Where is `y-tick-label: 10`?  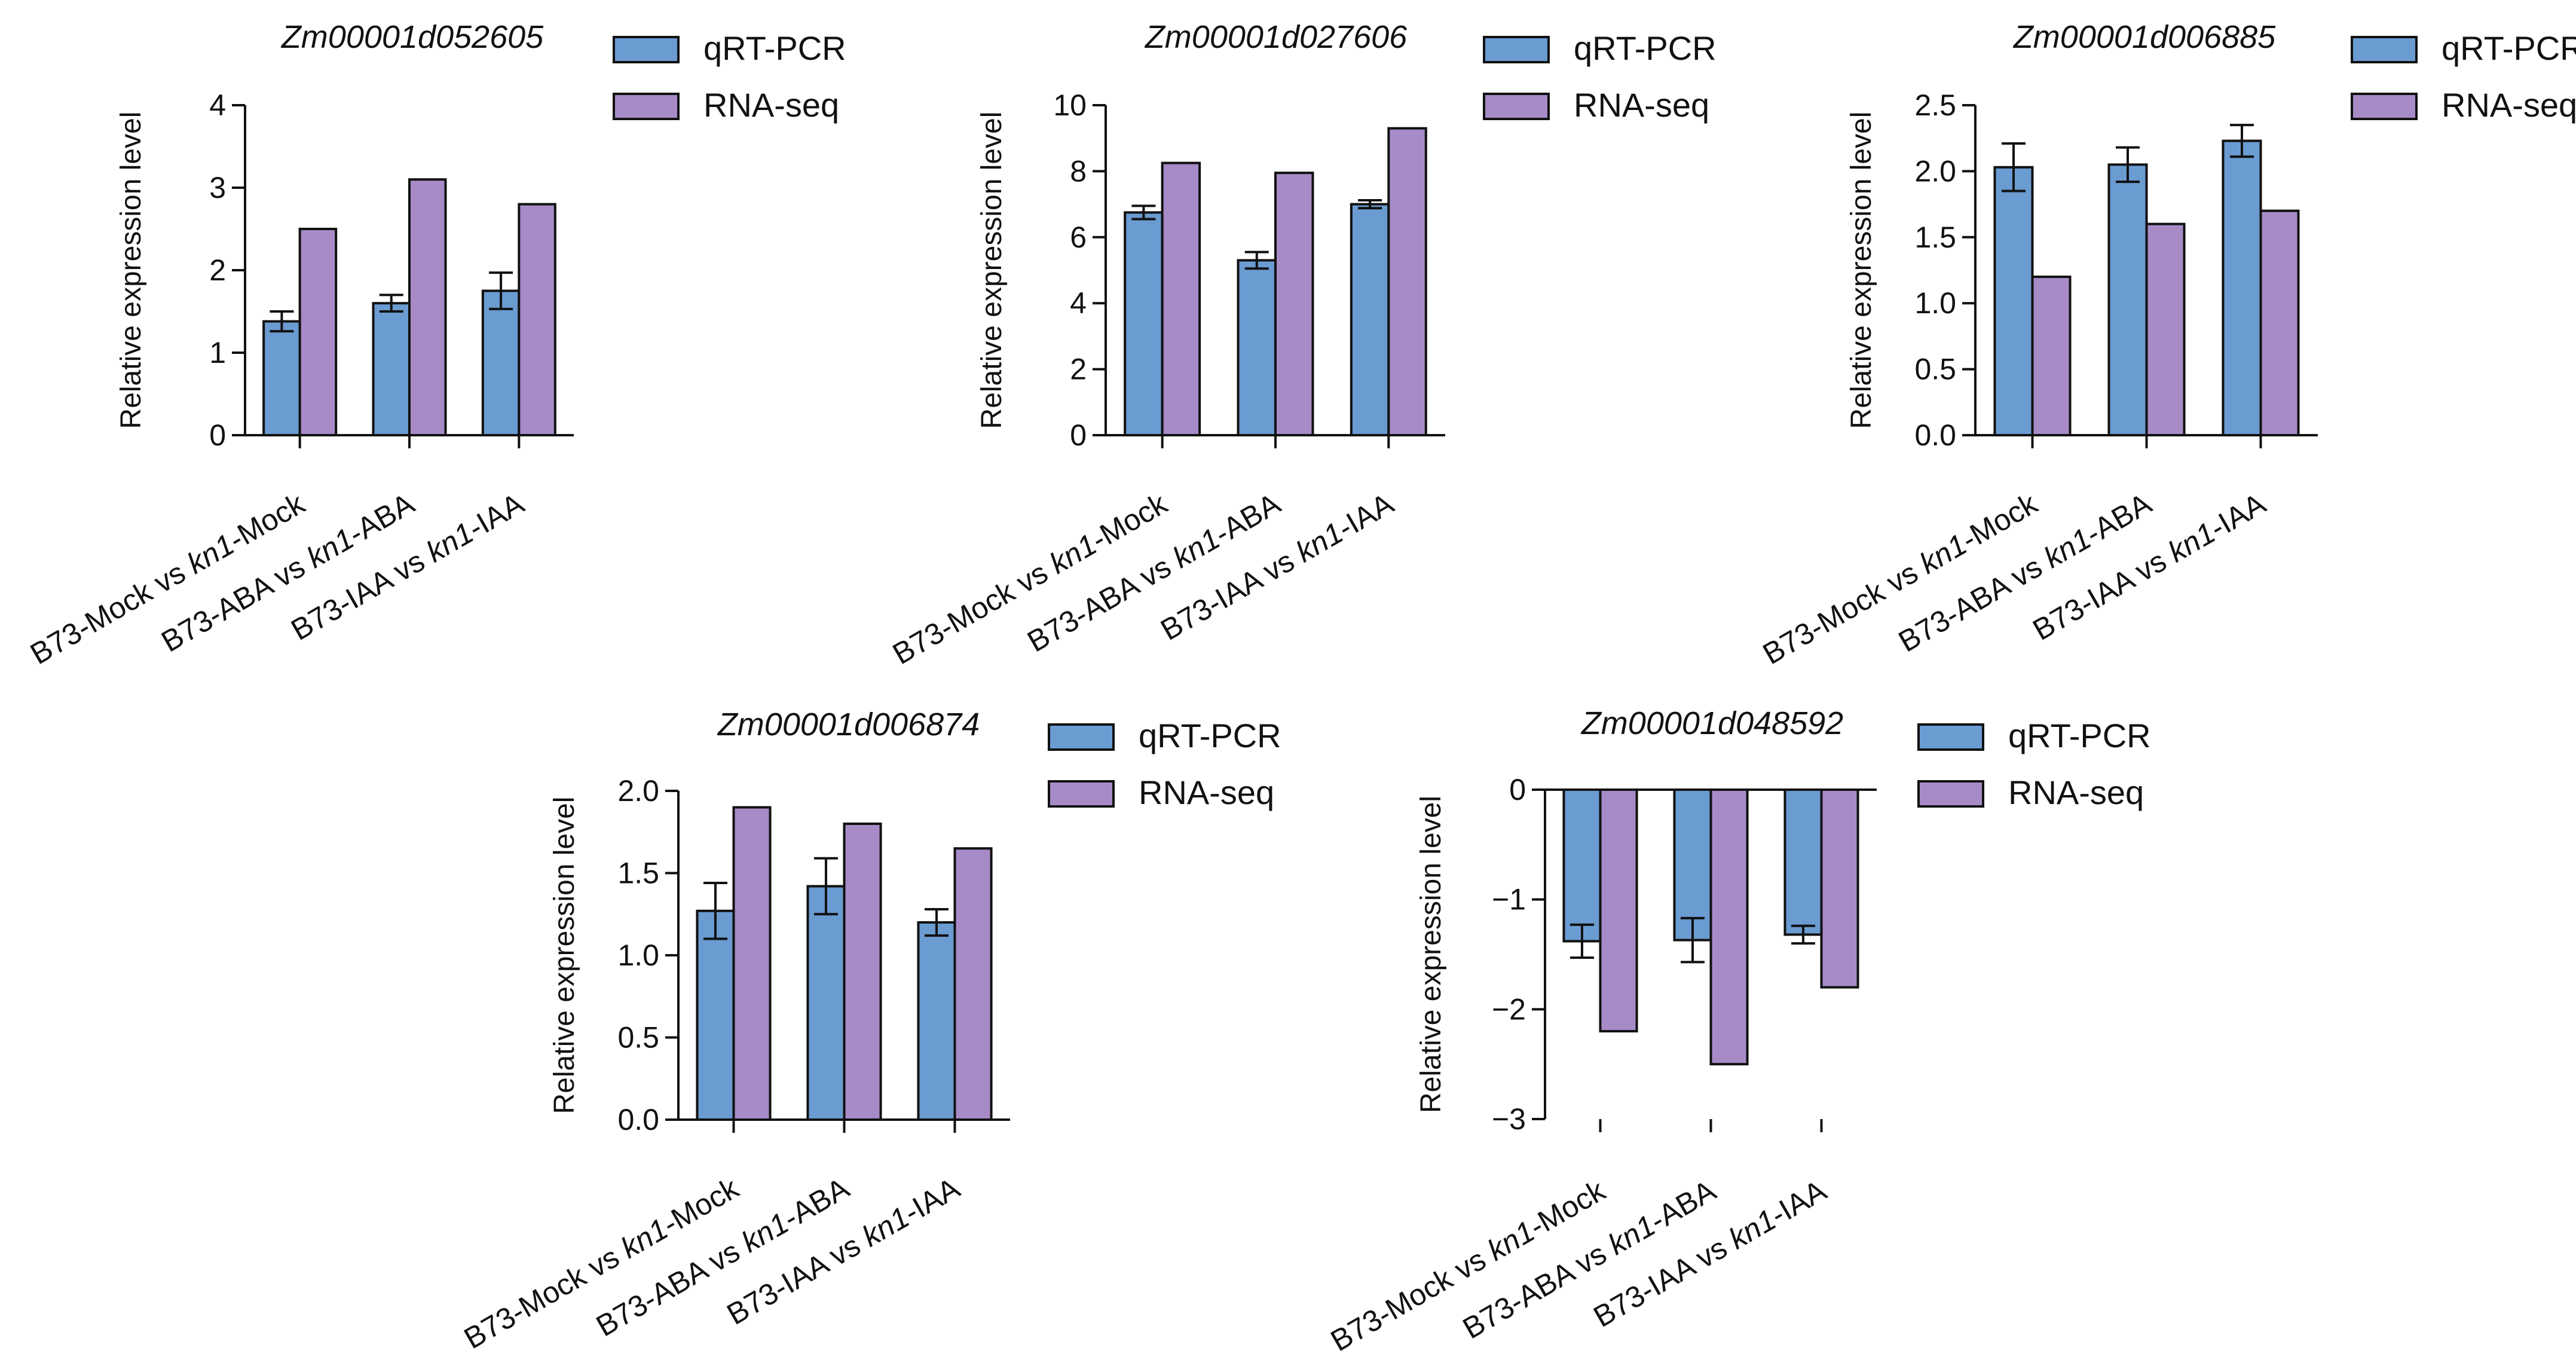
y-tick-label: 10 is located at coordinates (1070, 105).